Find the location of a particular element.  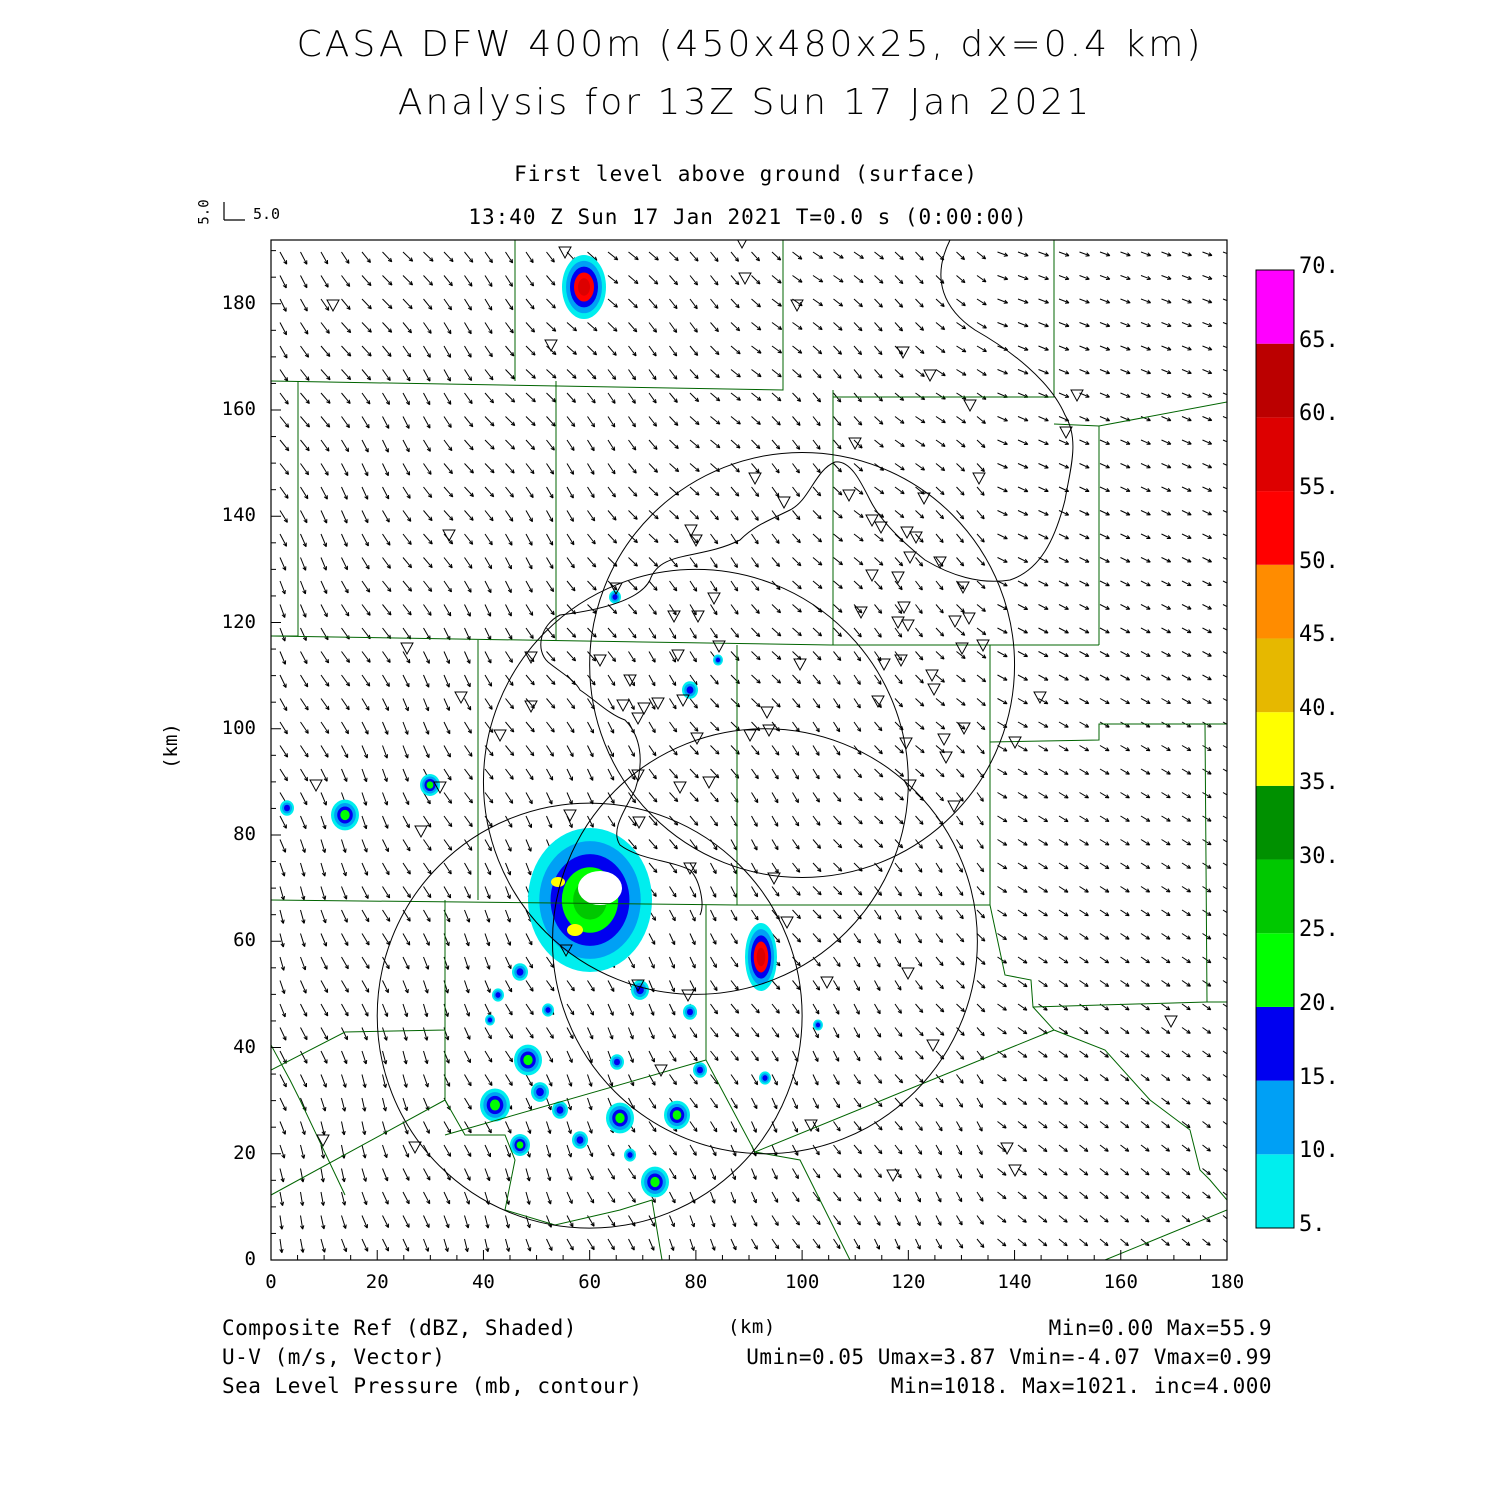

y-axis-unit: (km) is located at coordinates (170, 746).